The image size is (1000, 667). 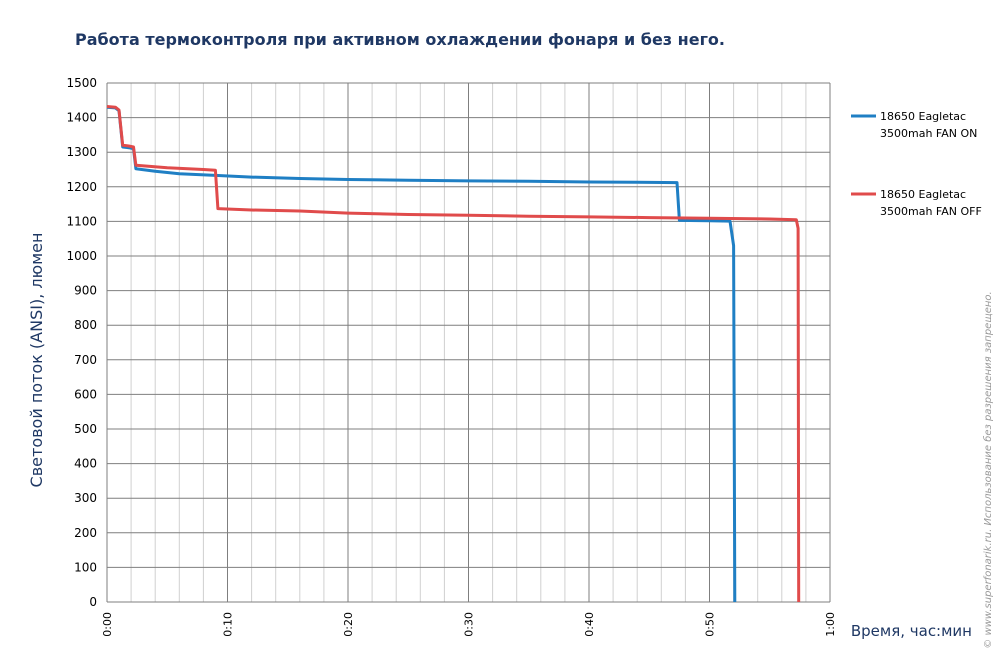 What do you see at coordinates (923, 116) in the screenshot?
I see `legend-label-fan-on-line1: 18650 Eagletac` at bounding box center [923, 116].